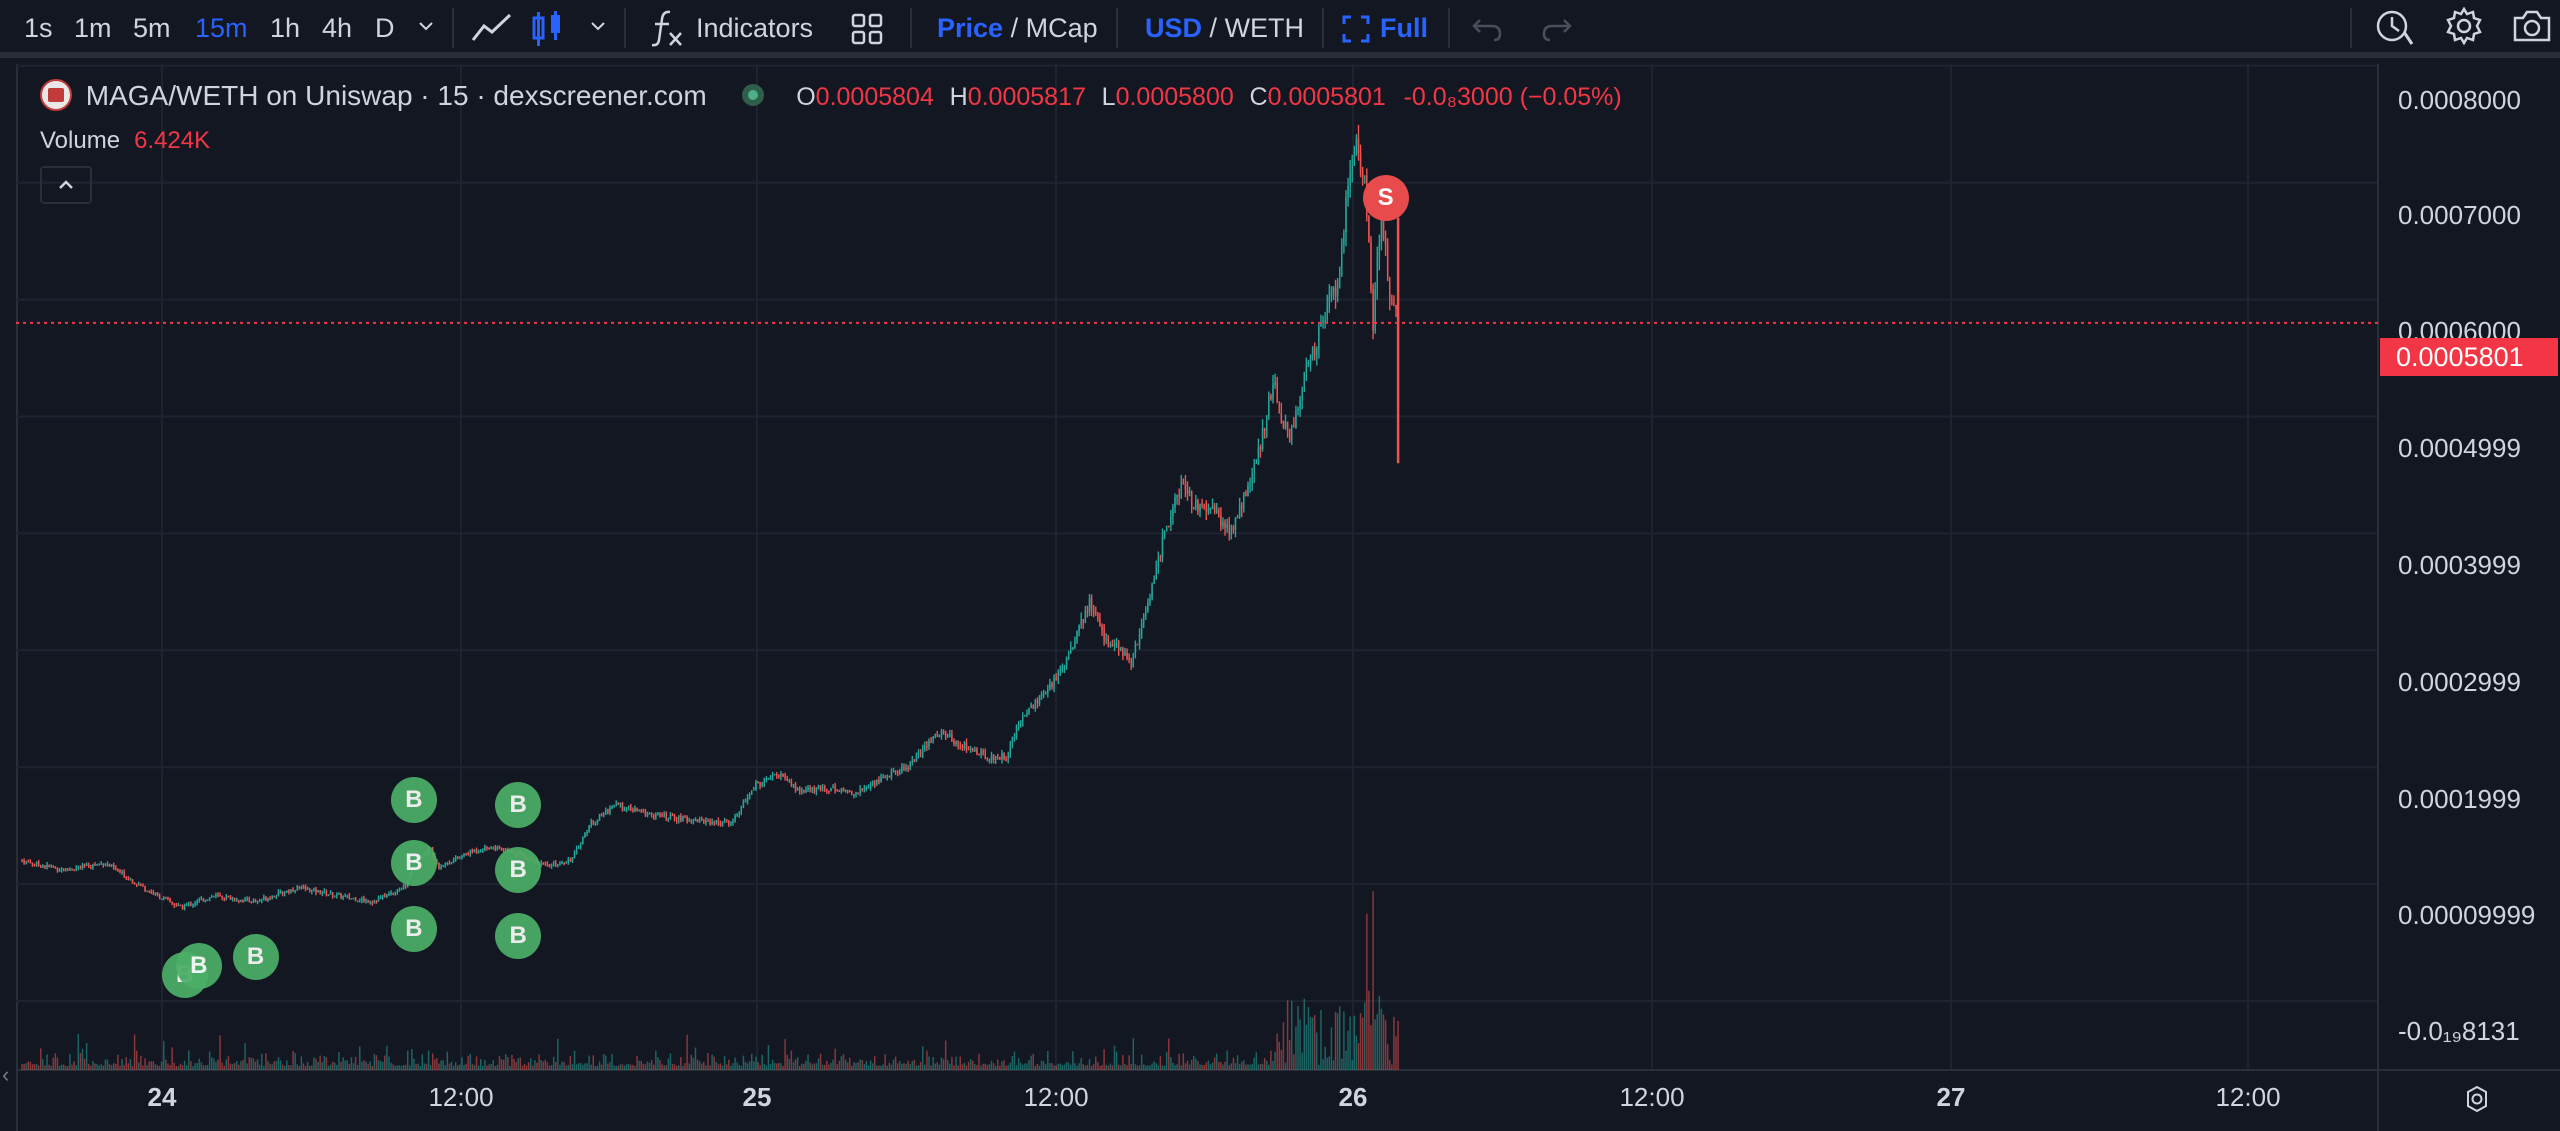 Image resolution: width=2560 pixels, height=1131 pixels. Describe the element at coordinates (38, 28) in the screenshot. I see `timeframe-1s: 1s` at that location.